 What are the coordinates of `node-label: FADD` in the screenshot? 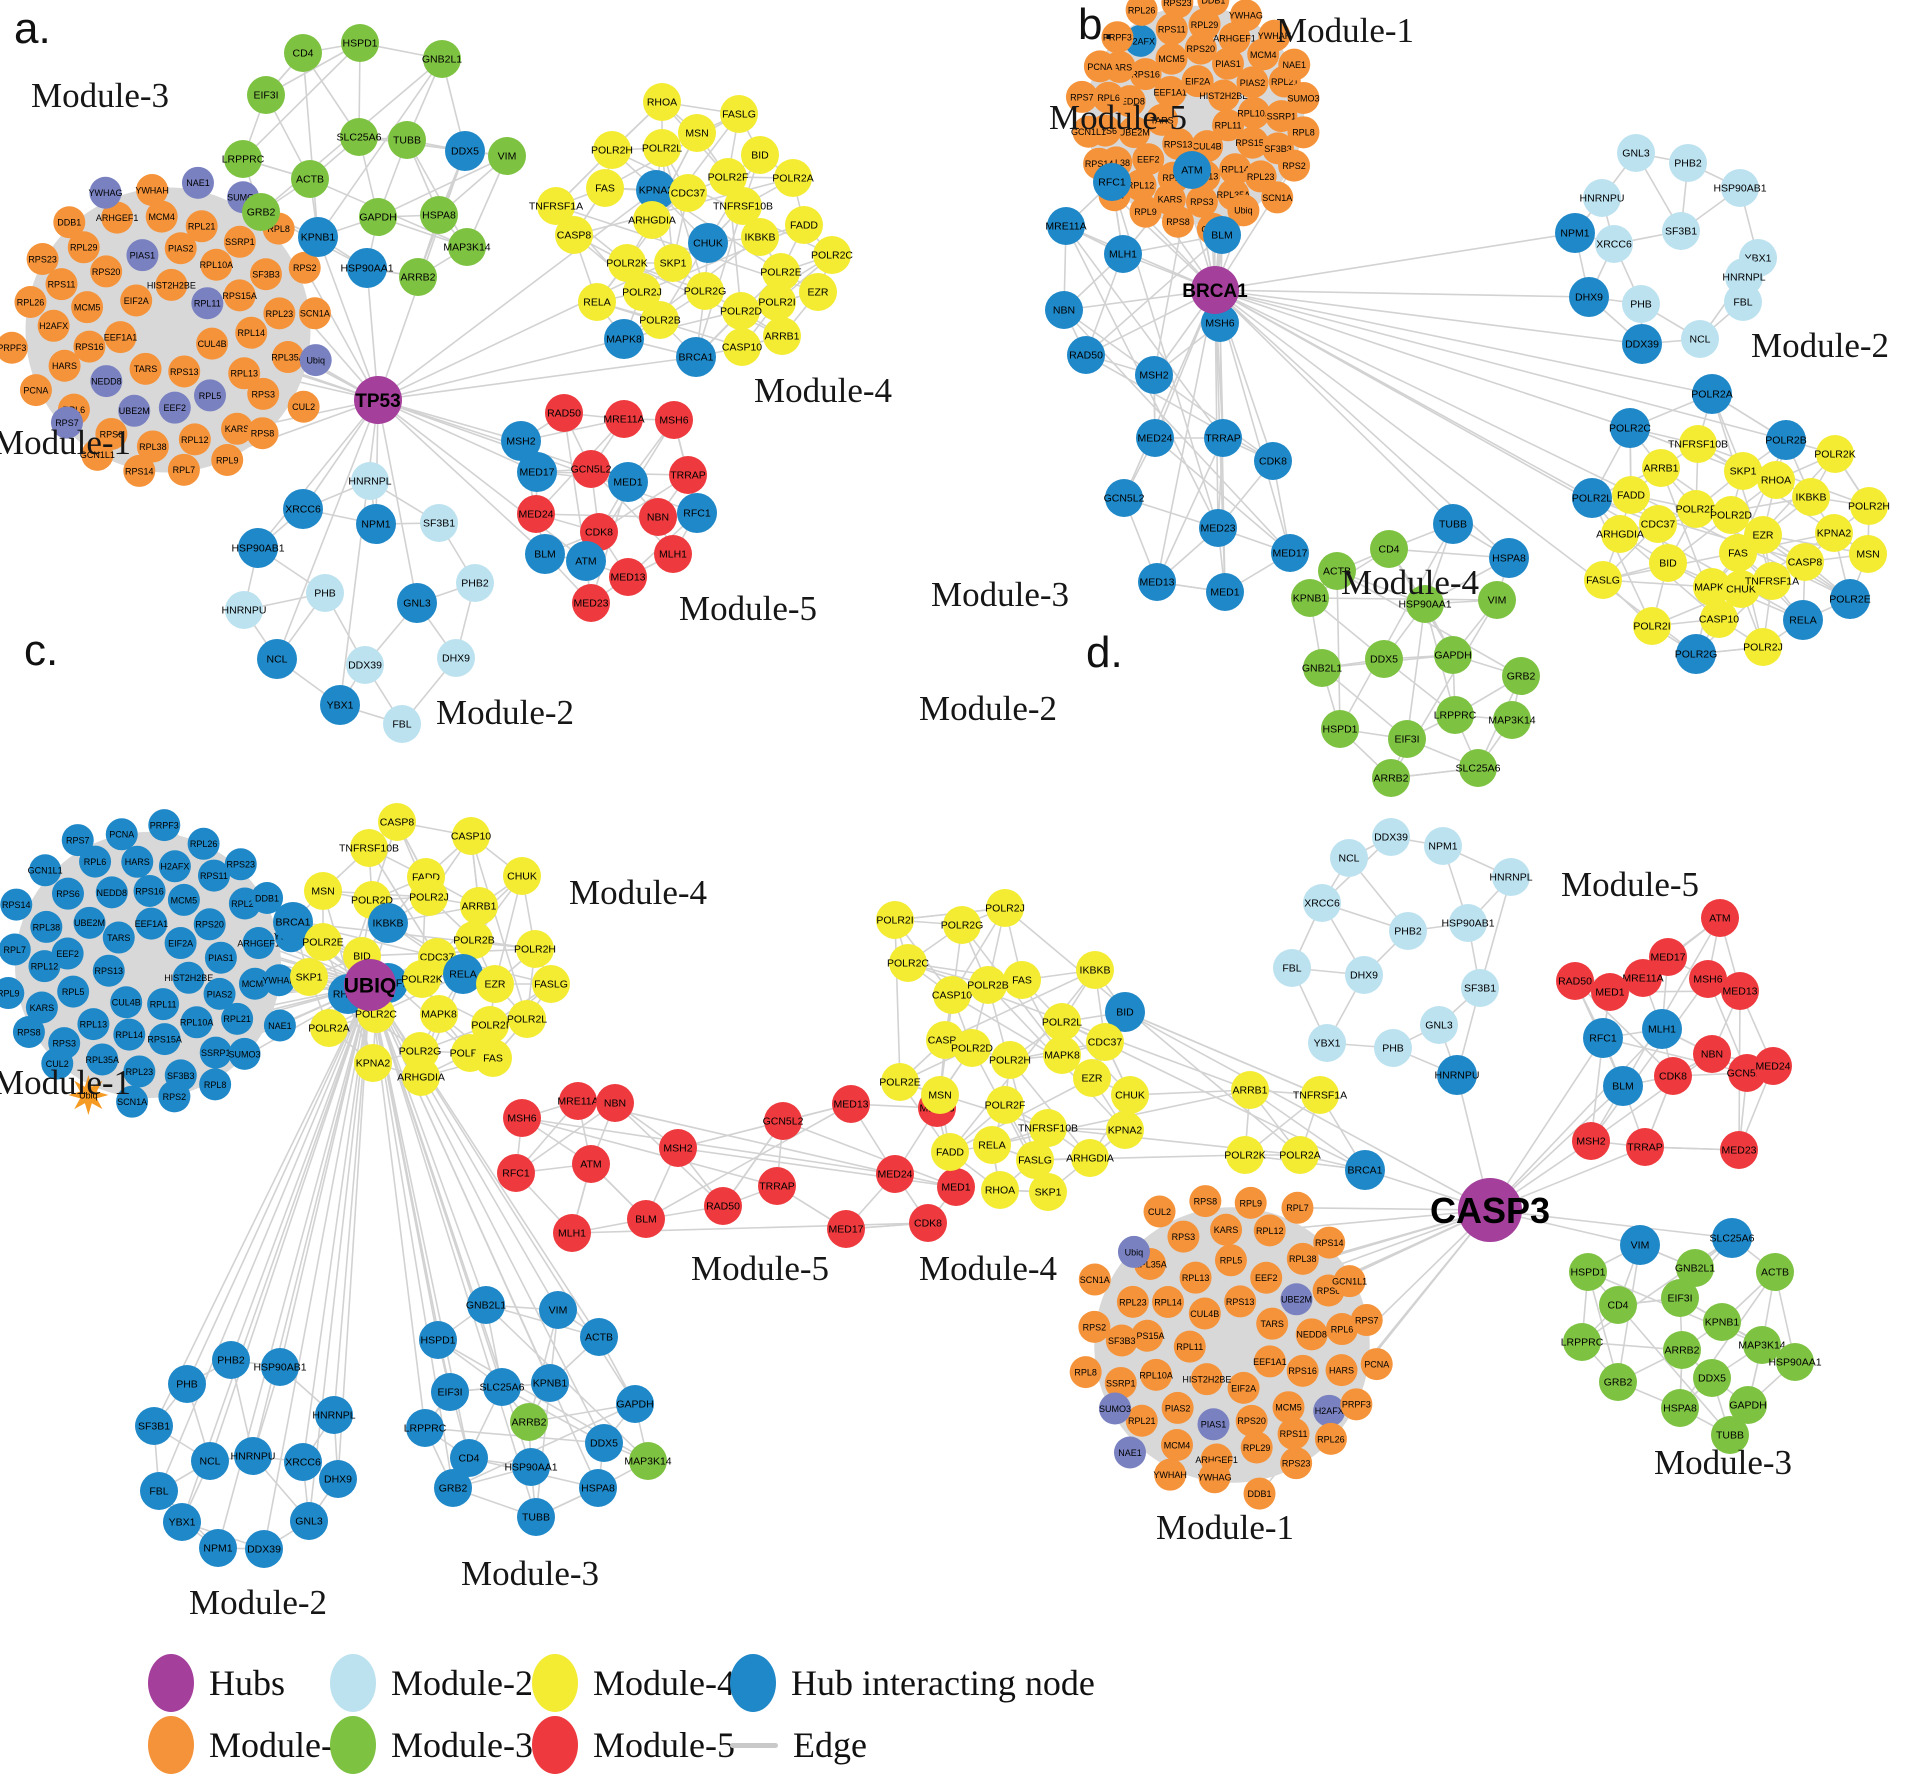 It's located at (1631, 495).